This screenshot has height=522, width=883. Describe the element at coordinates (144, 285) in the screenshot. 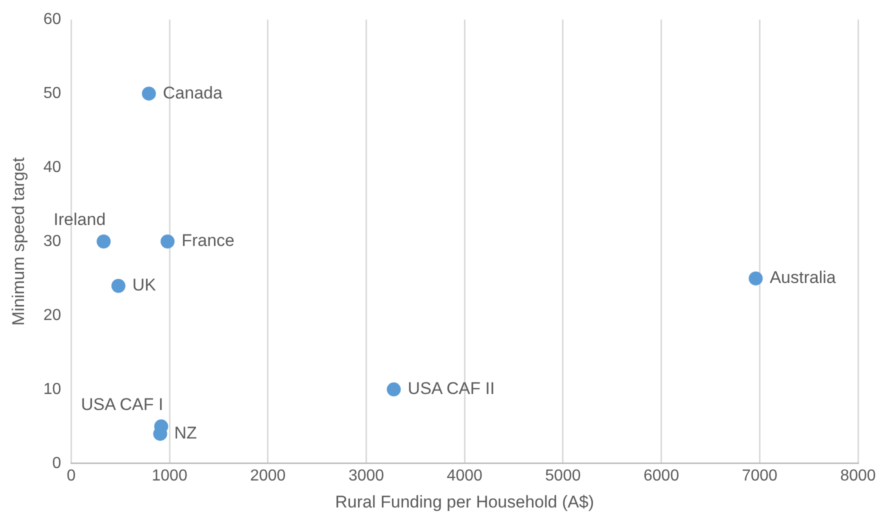

I see `annotation: UK` at that location.